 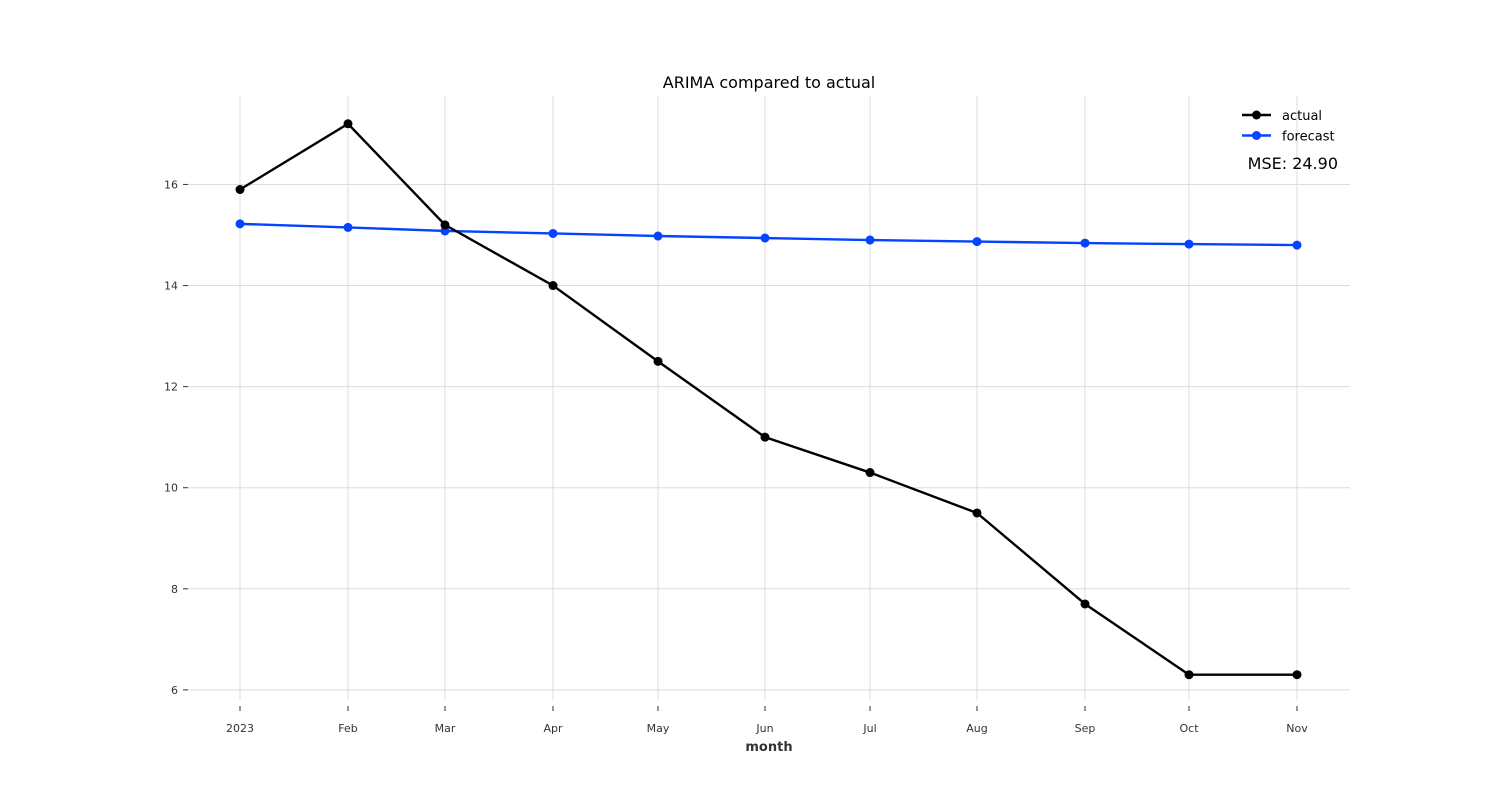 I want to click on series-forecast, so click(x=768, y=234).